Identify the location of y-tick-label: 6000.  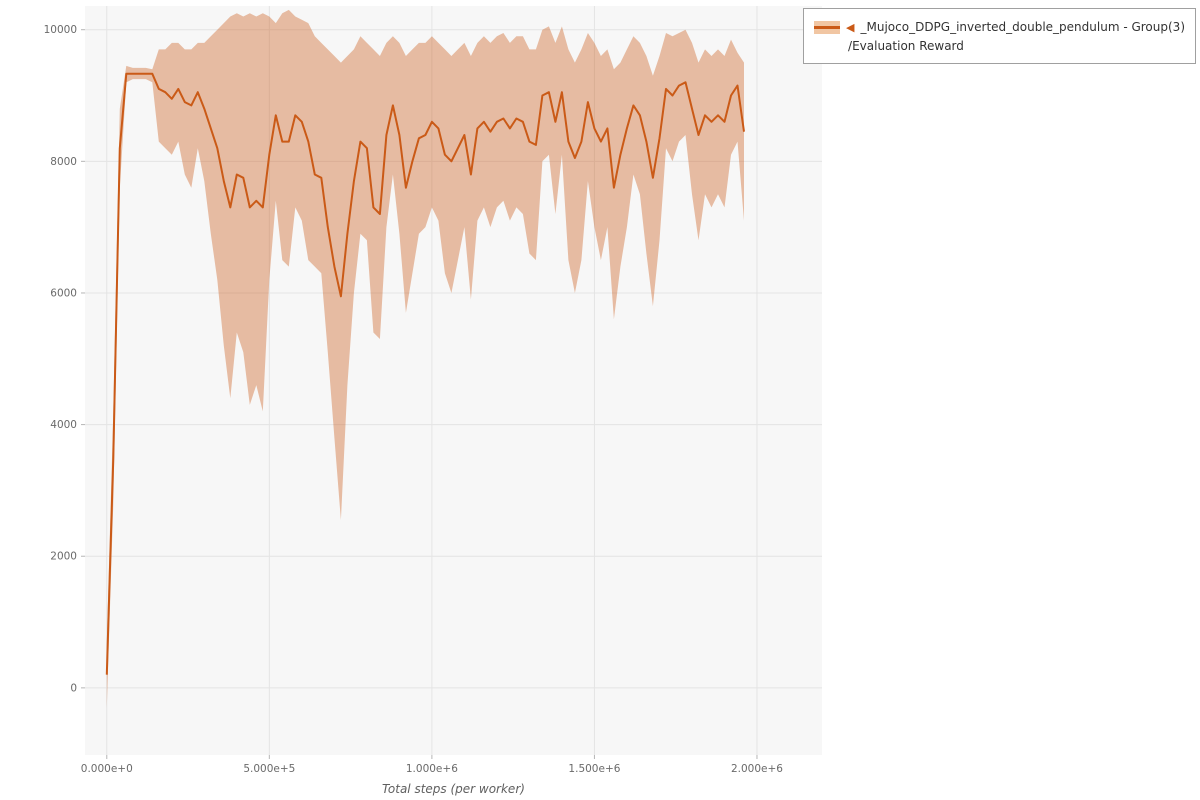
(63, 293).